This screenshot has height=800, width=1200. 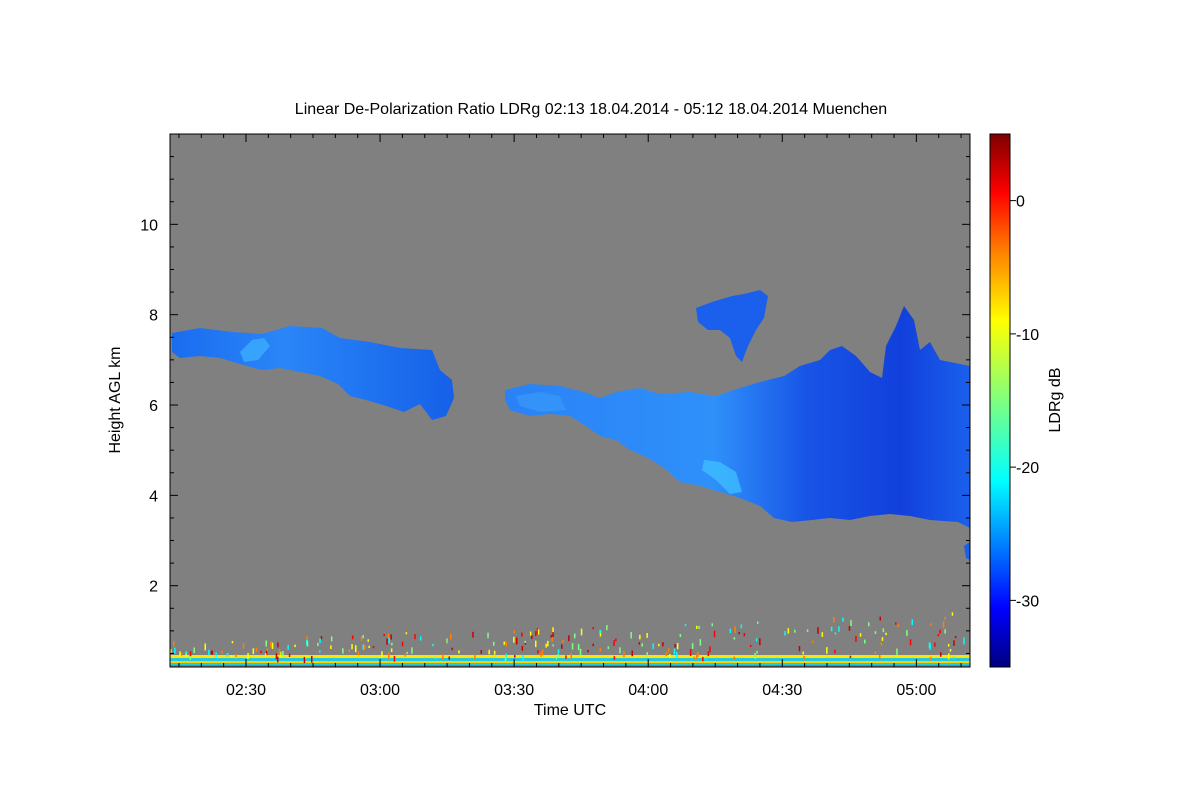 I want to click on surface-layer, so click(x=570, y=638).